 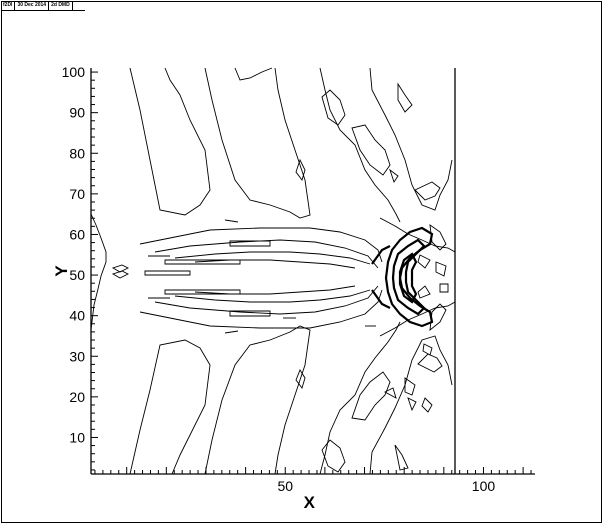 What do you see at coordinates (61, 271) in the screenshot?
I see `y-axis-label: Y` at bounding box center [61, 271].